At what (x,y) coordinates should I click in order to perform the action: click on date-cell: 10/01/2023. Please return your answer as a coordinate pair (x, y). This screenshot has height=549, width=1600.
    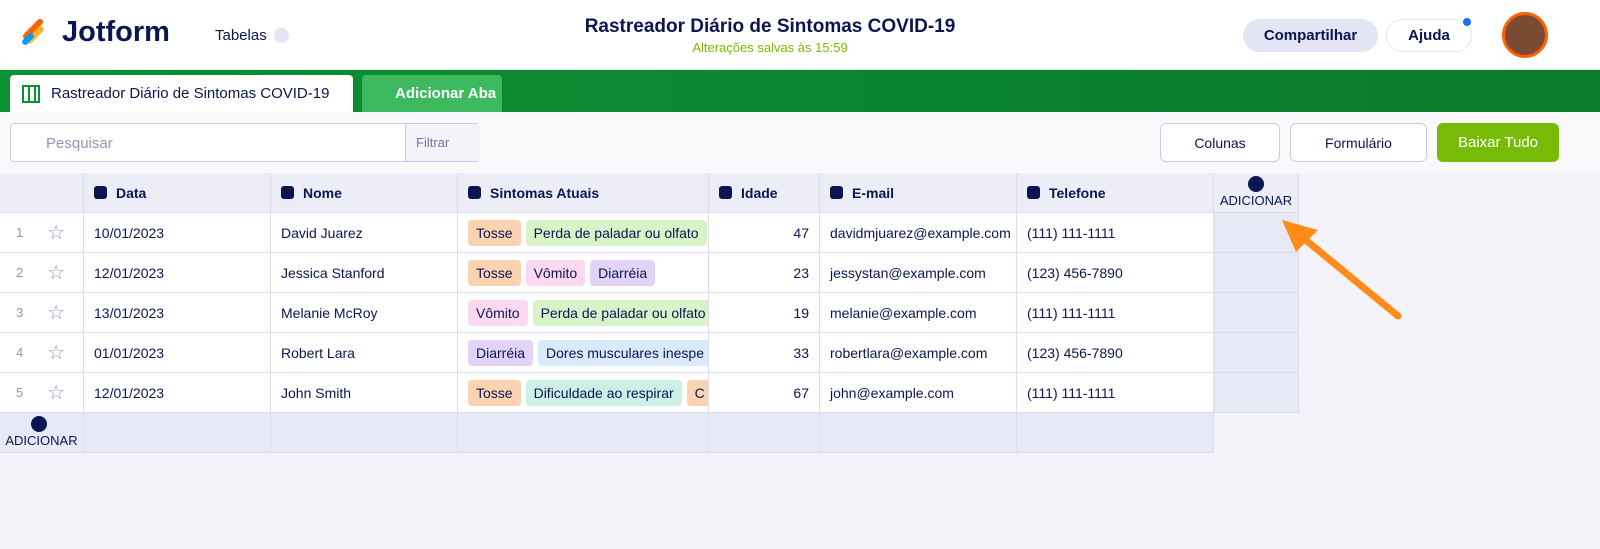
    Looking at the image, I should click on (177, 233).